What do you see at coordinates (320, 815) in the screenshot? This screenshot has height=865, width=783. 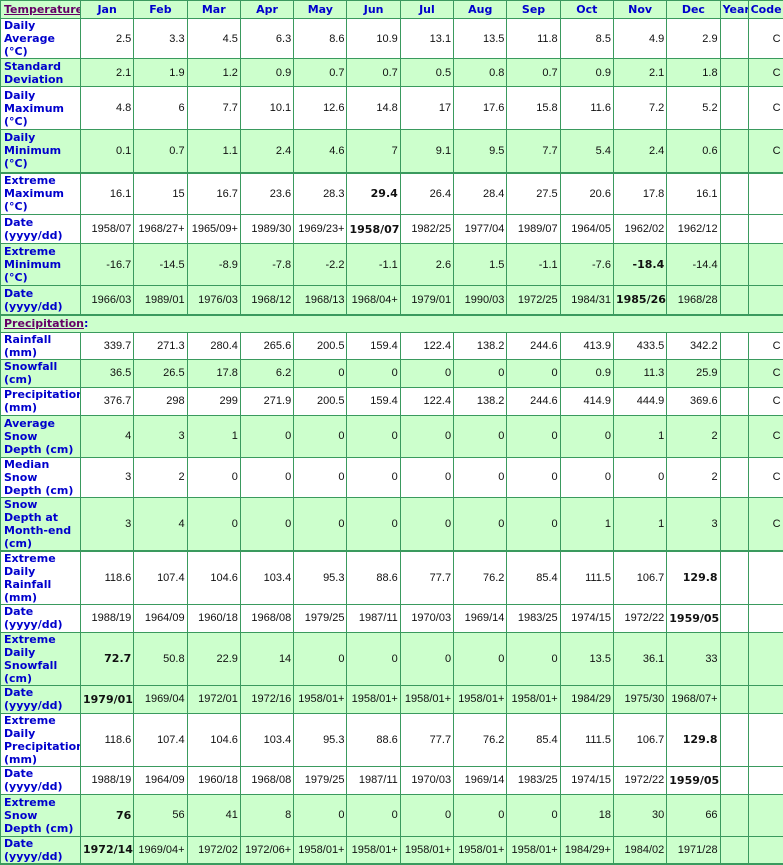 I see `cell-may: 0` at bounding box center [320, 815].